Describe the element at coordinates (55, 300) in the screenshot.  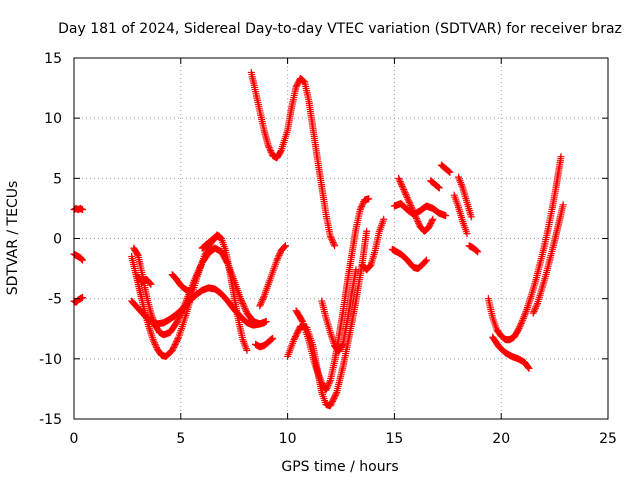
I see `y-tick-label: -5` at that location.